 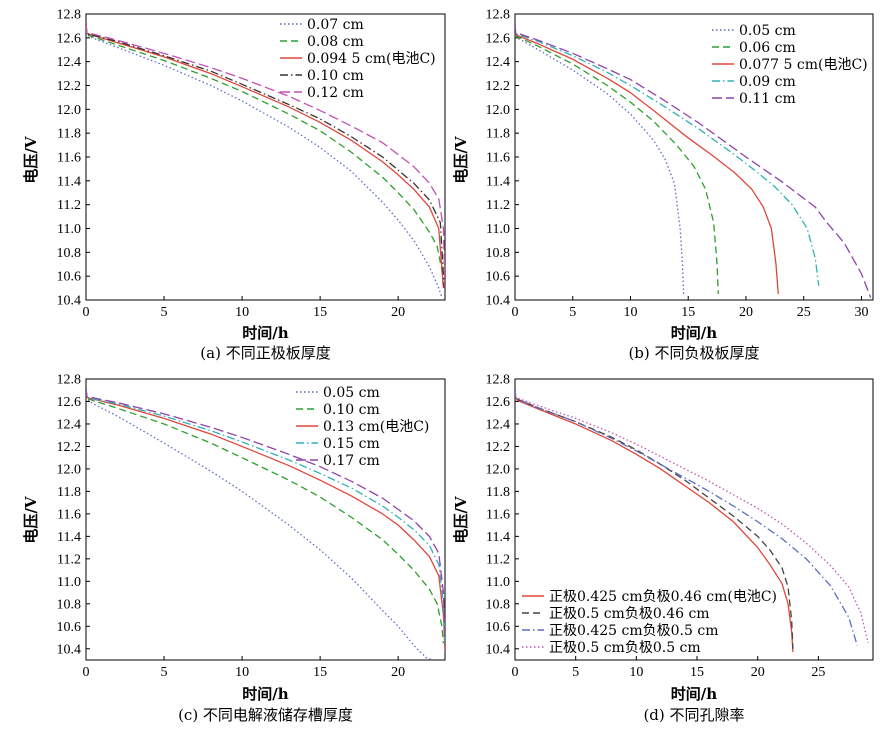 I want to click on legend-label: 0.13 cm(电池C), so click(x=376, y=427).